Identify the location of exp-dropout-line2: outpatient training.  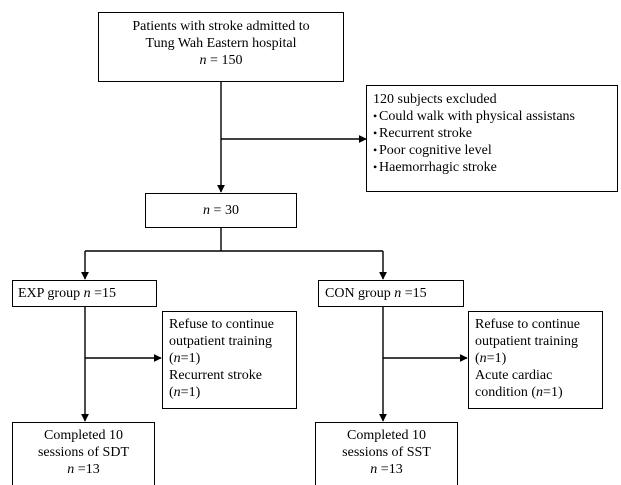
(221, 341).